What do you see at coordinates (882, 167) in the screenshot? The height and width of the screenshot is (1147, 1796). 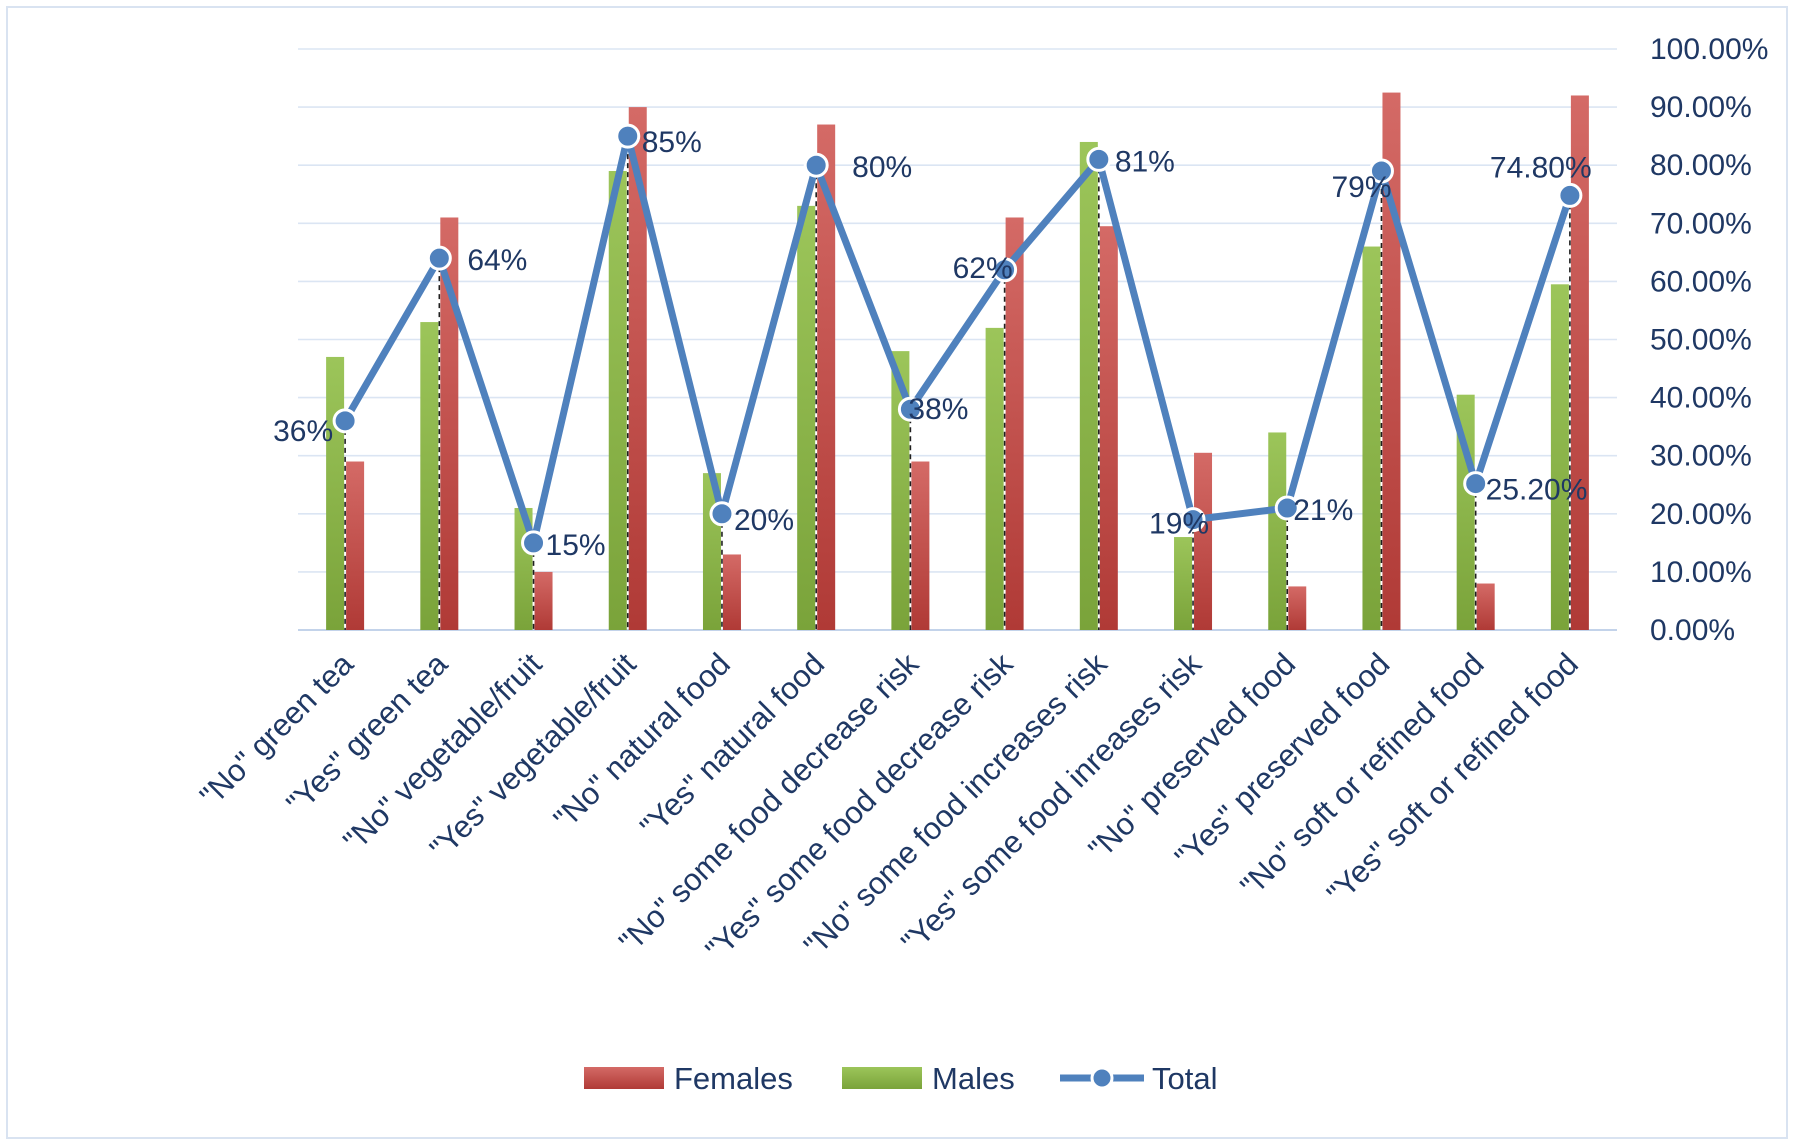 I see `data-label-total: 80%` at bounding box center [882, 167].